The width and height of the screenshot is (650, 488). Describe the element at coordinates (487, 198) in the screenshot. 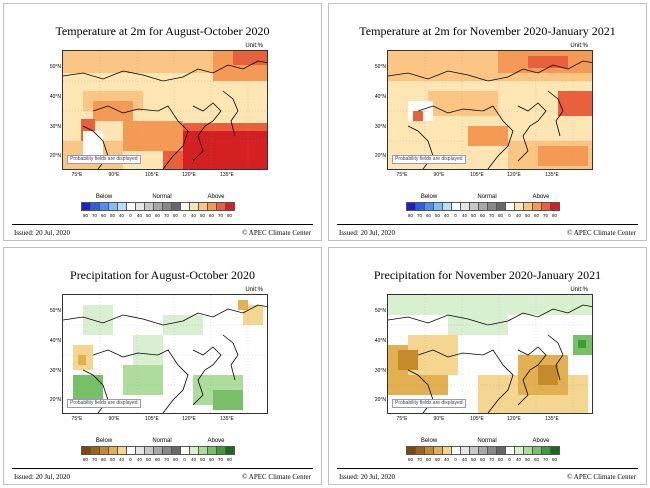

I see `legend-categories: Below Normal Above` at that location.